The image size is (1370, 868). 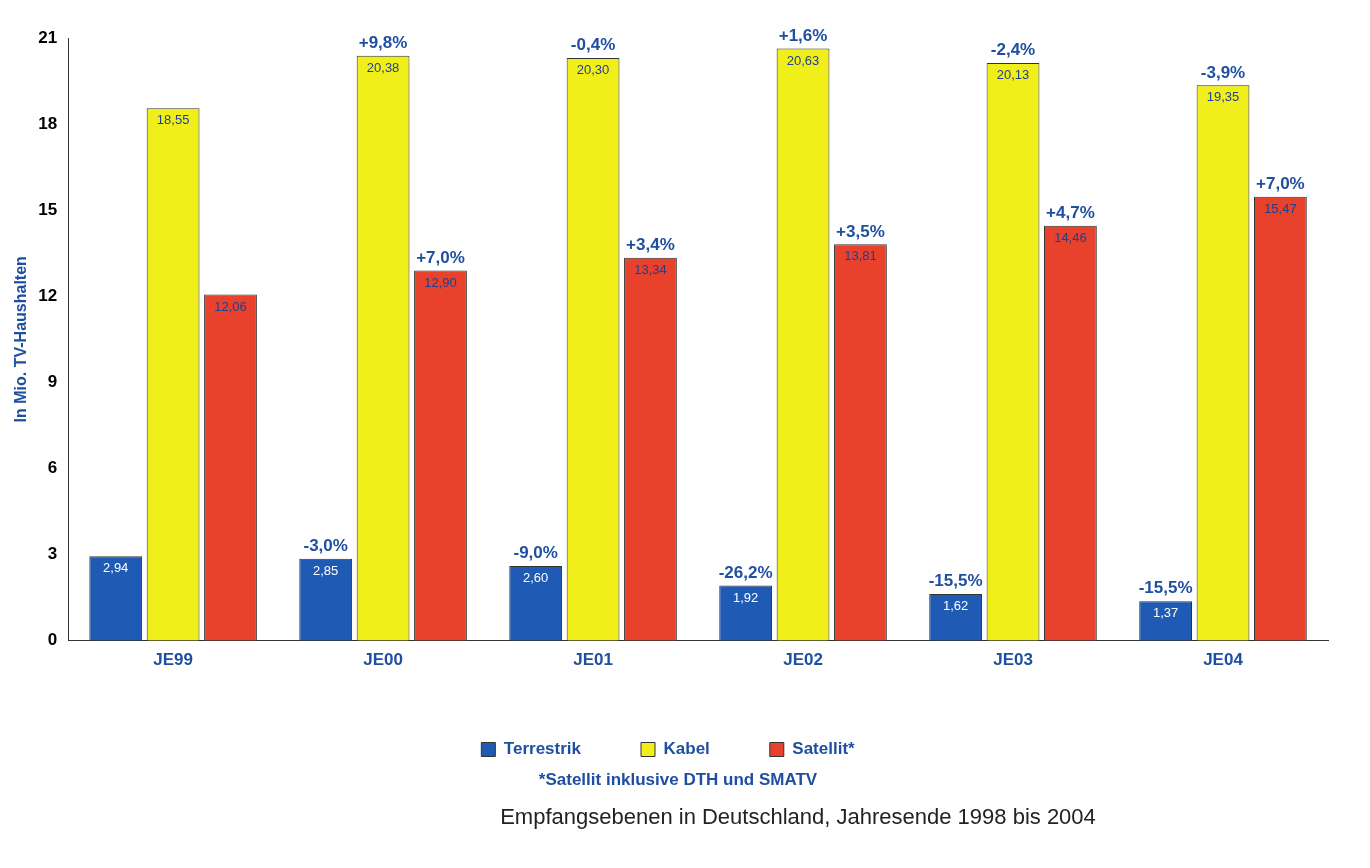 I want to click on x-tick-label: JE03, so click(x=1013, y=660).